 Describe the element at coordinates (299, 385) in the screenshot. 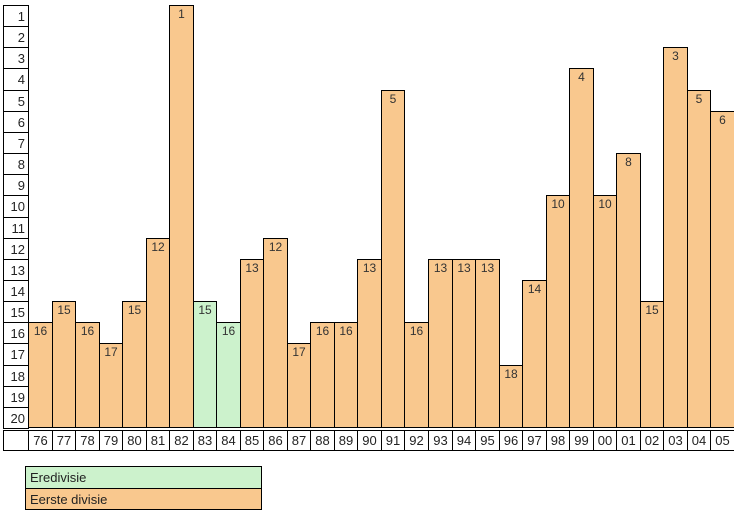

I see `chart-bar-87: 17` at that location.